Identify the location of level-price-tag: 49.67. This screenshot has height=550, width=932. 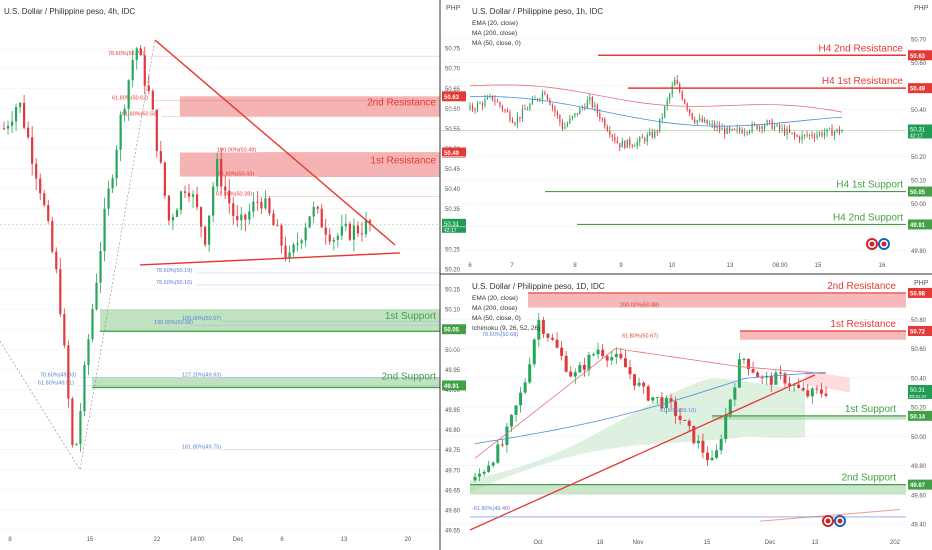
(918, 486).